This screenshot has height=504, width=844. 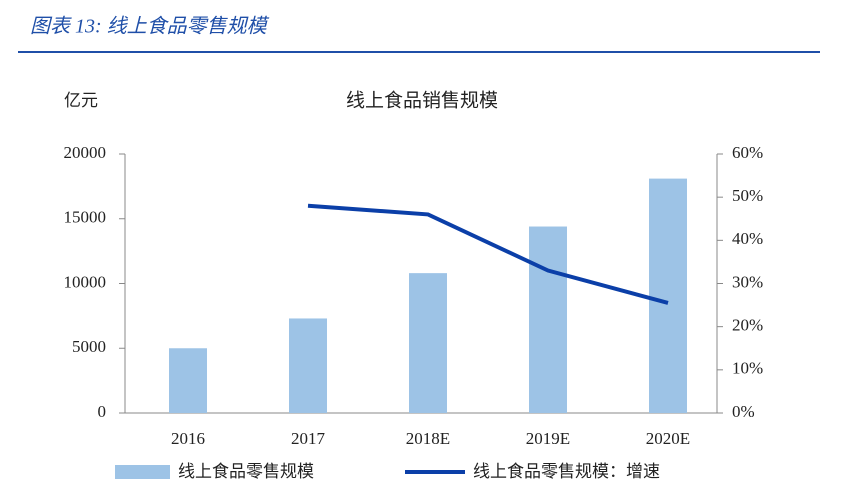 What do you see at coordinates (668, 438) in the screenshot?
I see `x-tick-label: 2020E` at bounding box center [668, 438].